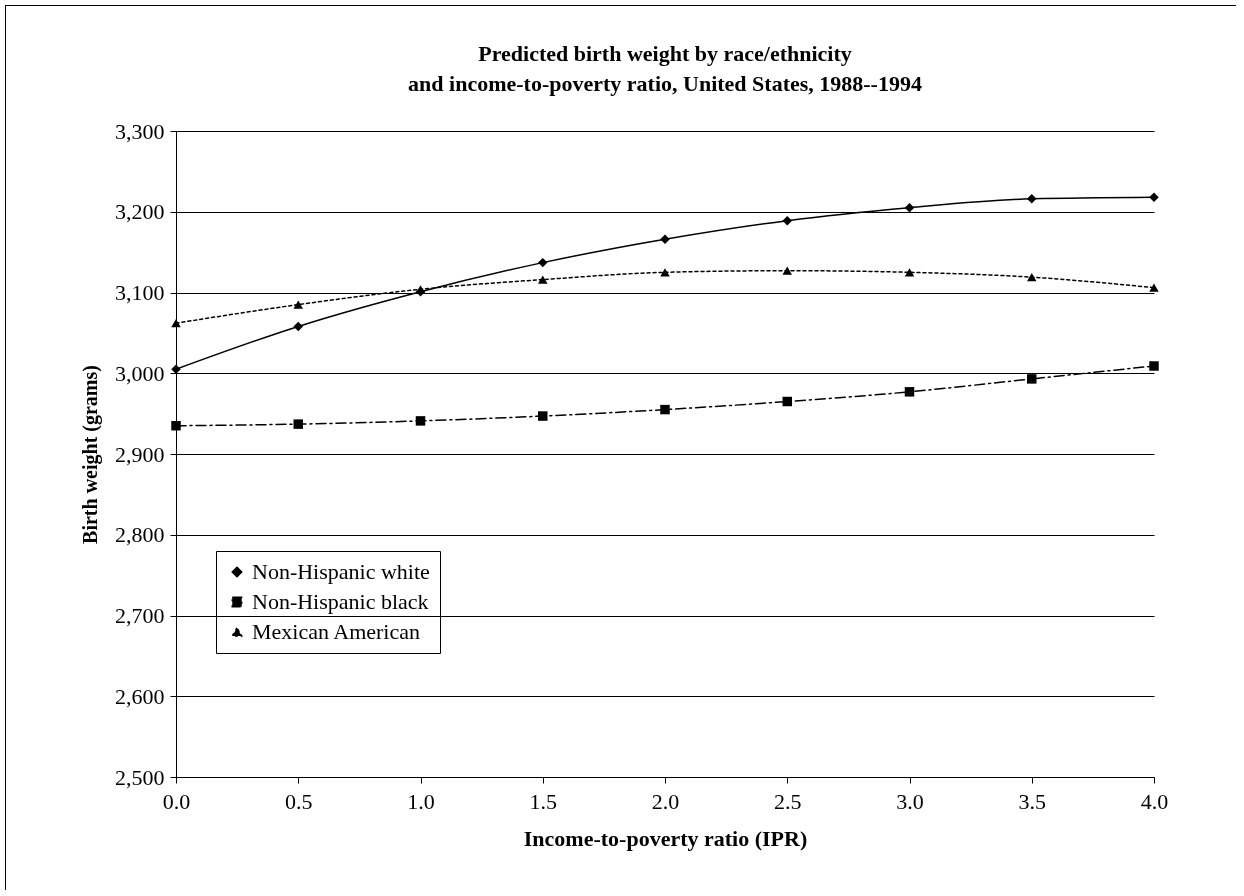 The height and width of the screenshot is (896, 1244). What do you see at coordinates (299, 801) in the screenshot?
I see `x-tick-label: 0.5` at bounding box center [299, 801].